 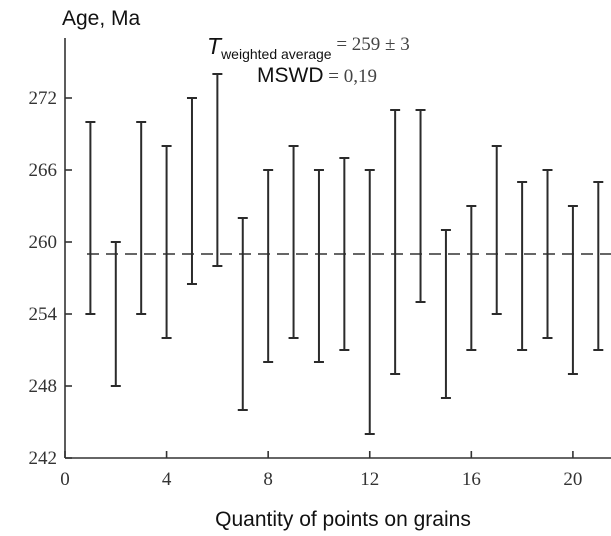 What do you see at coordinates (268, 479) in the screenshot?
I see `x-tick-label: 8` at bounding box center [268, 479].